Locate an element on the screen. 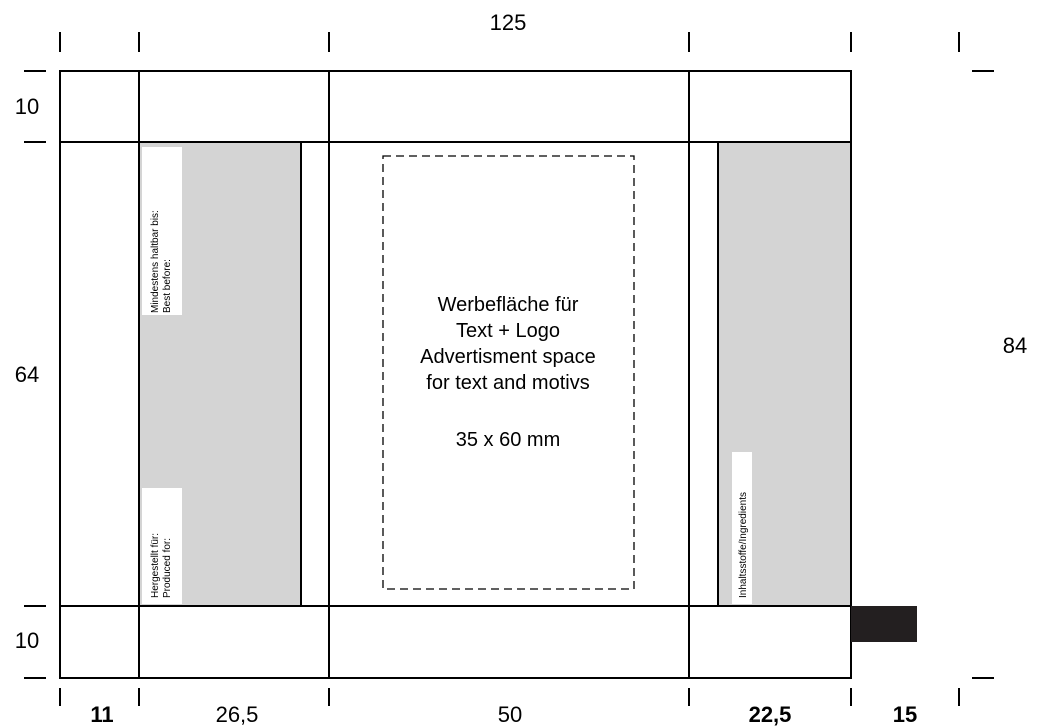 This screenshot has height=728, width=1037. best-before-label-patch is located at coordinates (162, 231).